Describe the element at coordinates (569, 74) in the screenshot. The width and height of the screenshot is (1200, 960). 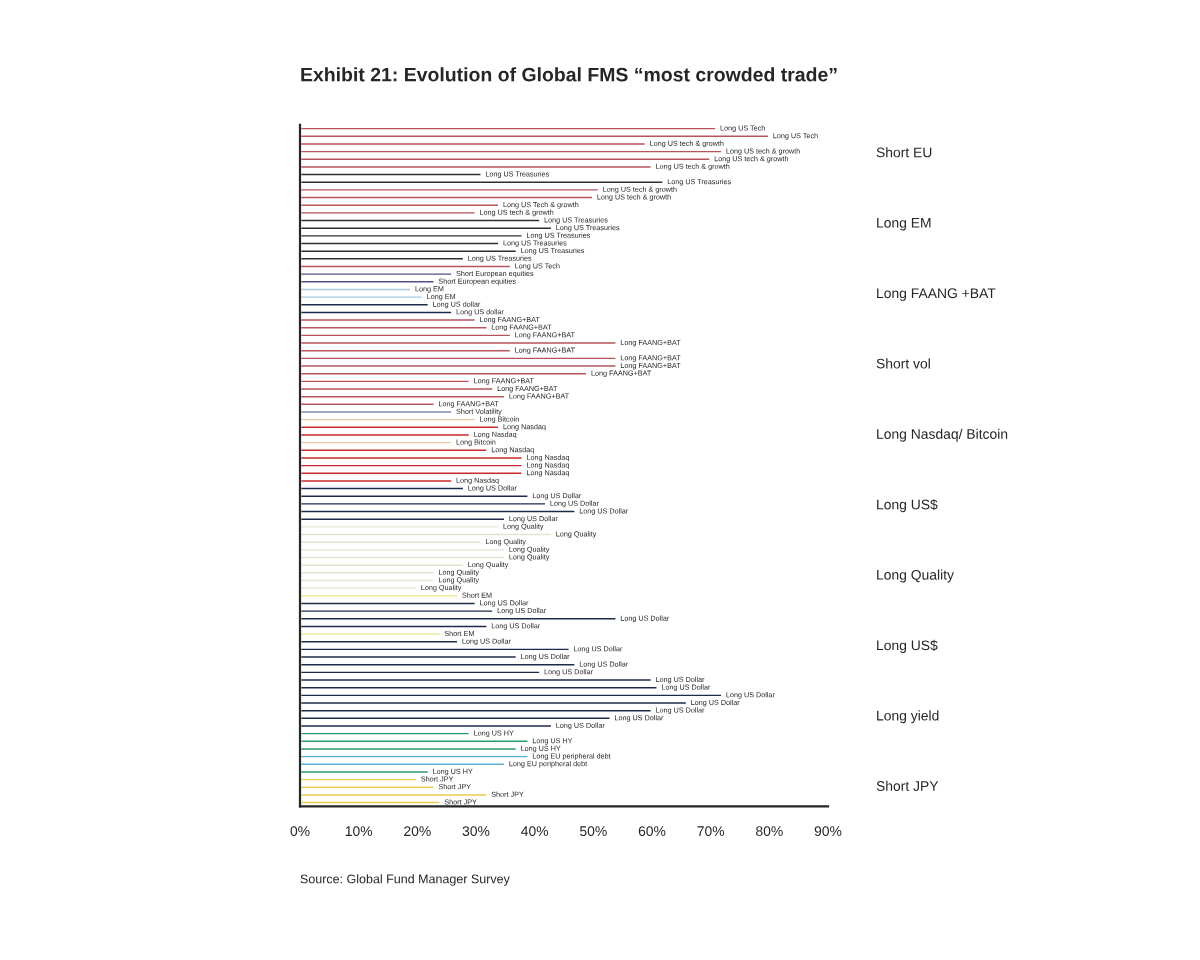
I see `chart-title: Exhibit 21: Evolution of Global FMS “most crowded trade”` at that location.